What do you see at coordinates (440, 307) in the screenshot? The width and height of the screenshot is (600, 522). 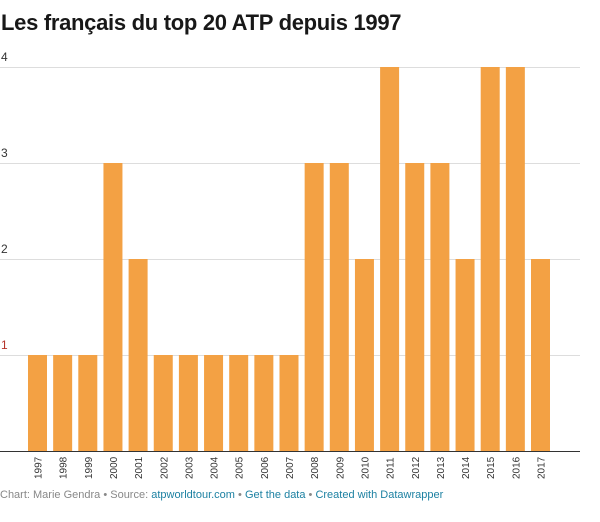 I see `bar-2013` at bounding box center [440, 307].